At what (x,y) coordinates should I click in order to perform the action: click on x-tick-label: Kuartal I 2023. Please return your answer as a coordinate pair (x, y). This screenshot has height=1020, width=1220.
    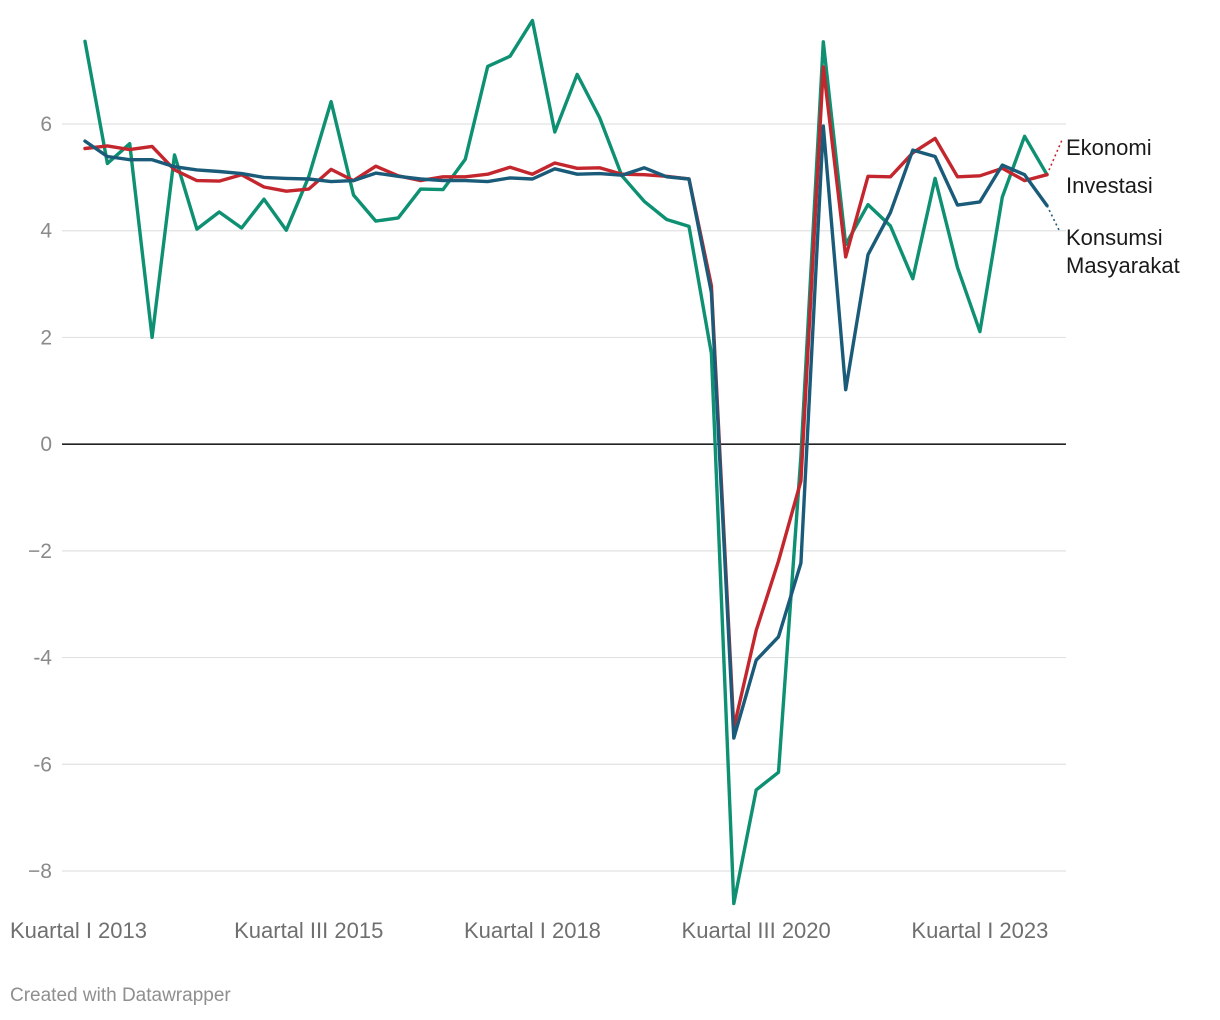
    Looking at the image, I should click on (979, 930).